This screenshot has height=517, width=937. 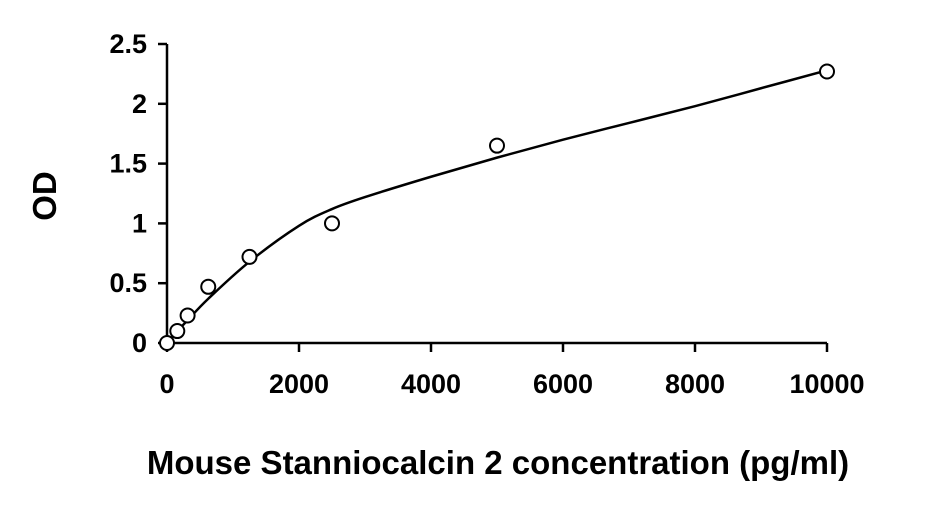 What do you see at coordinates (299, 384) in the screenshot?
I see `x-tick-label: 2000` at bounding box center [299, 384].